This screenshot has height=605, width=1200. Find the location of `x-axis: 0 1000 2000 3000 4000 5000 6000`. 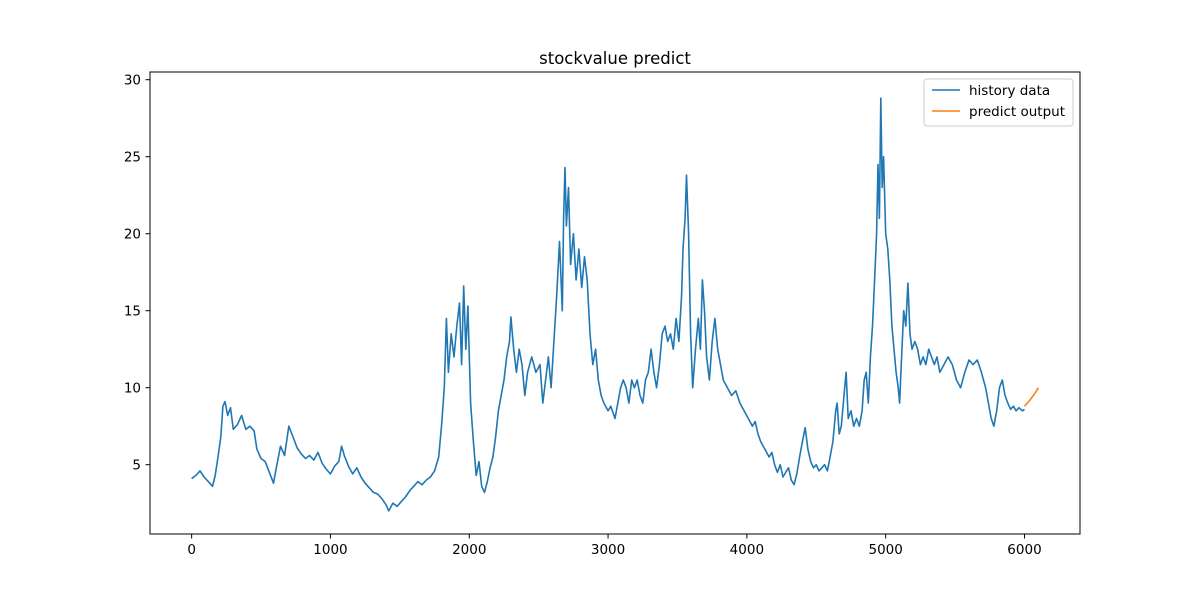

x-axis: 0 1000 2000 3000 4000 5000 6000 is located at coordinates (614, 546).